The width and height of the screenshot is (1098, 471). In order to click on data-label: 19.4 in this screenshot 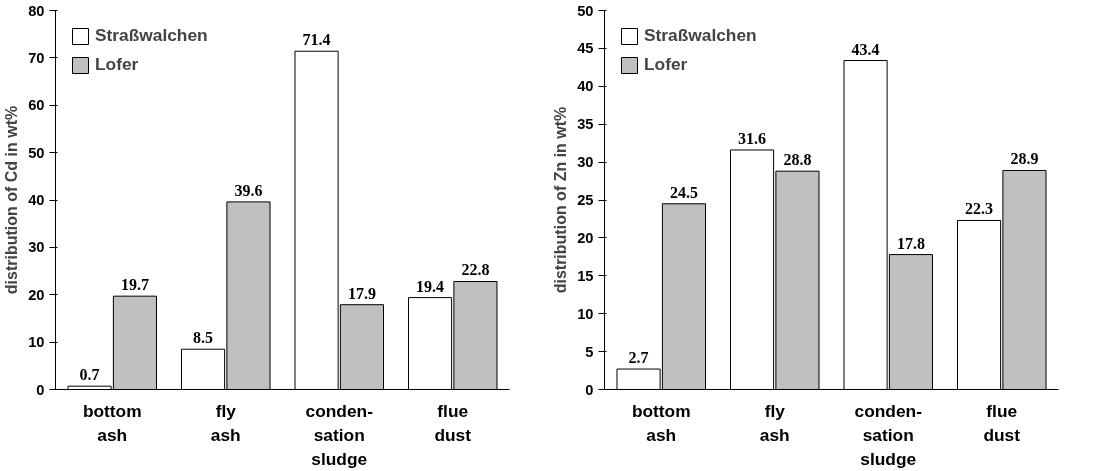, I will do `click(430, 286)`.